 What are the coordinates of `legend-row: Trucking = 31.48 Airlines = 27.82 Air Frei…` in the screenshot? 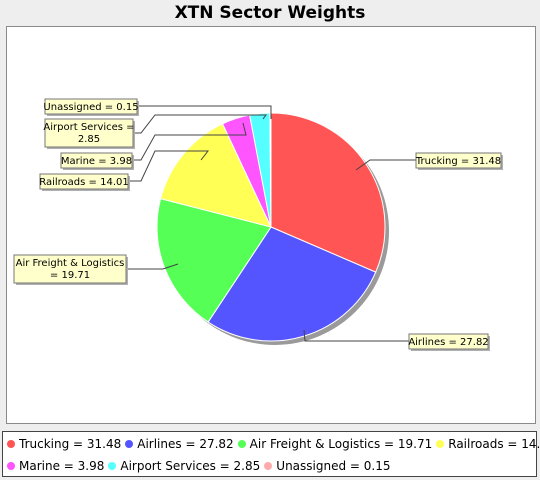 It's located at (273, 444).